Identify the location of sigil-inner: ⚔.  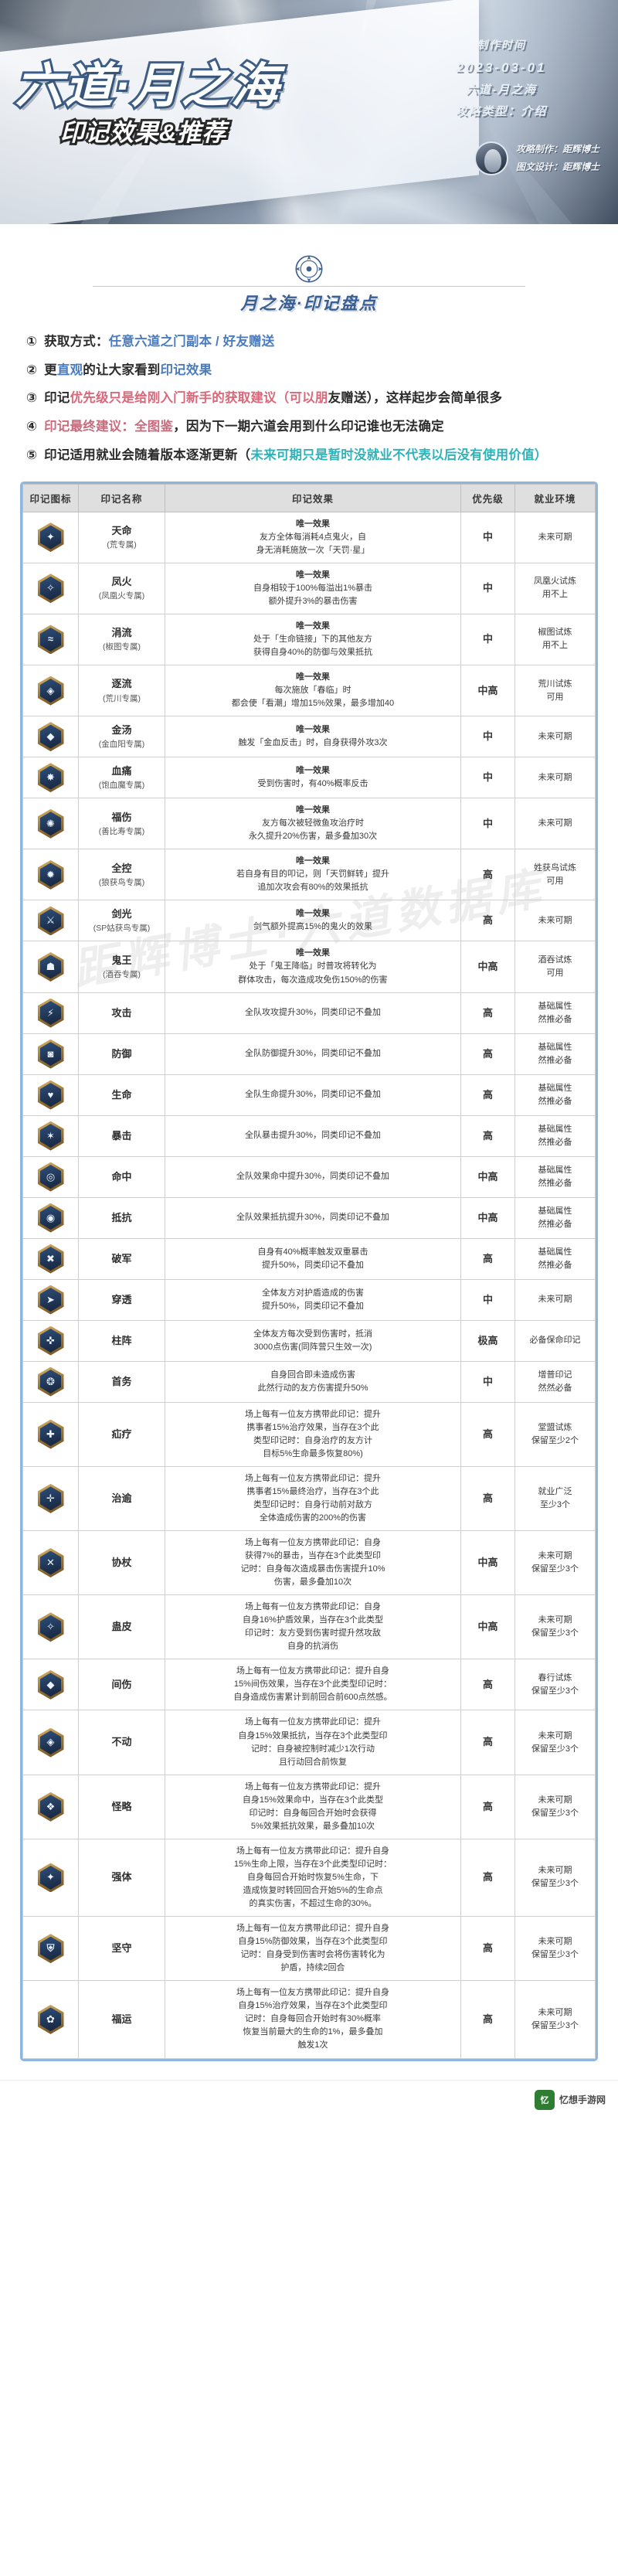
(50, 920).